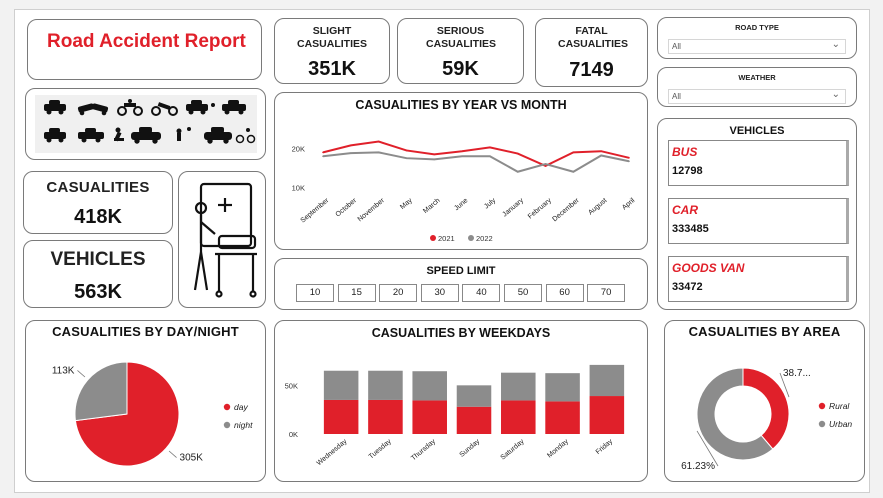 The width and height of the screenshot is (883, 498). Describe the element at coordinates (356, 293) in the screenshot. I see `speed-limit-option-15: 15` at that location.